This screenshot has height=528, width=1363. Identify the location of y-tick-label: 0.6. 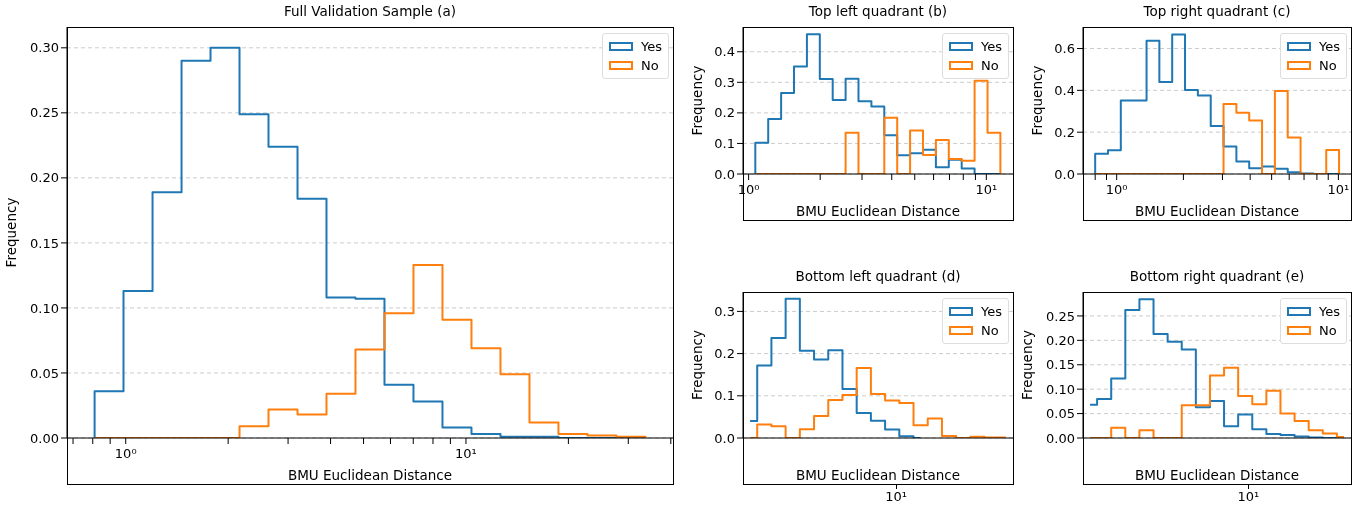
(1064, 49).